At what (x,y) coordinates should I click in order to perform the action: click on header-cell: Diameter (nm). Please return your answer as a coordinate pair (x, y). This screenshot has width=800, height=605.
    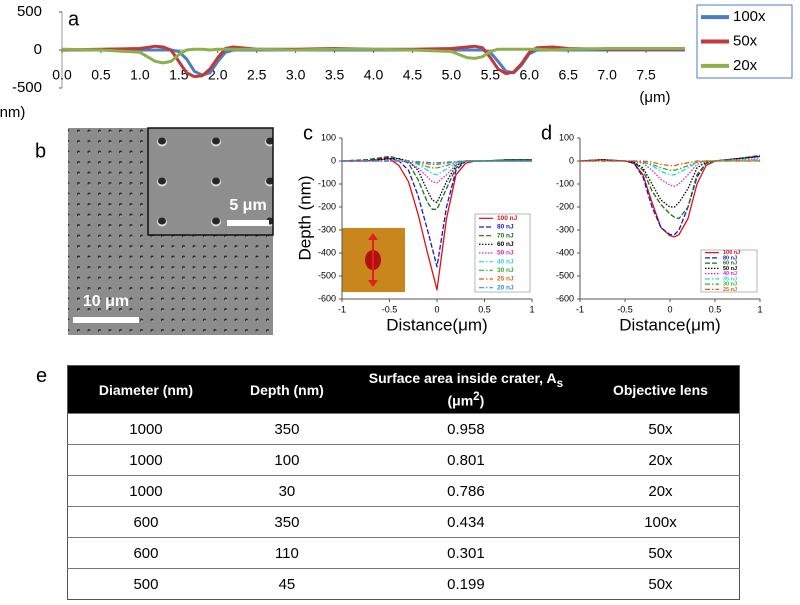
    Looking at the image, I should click on (145, 389).